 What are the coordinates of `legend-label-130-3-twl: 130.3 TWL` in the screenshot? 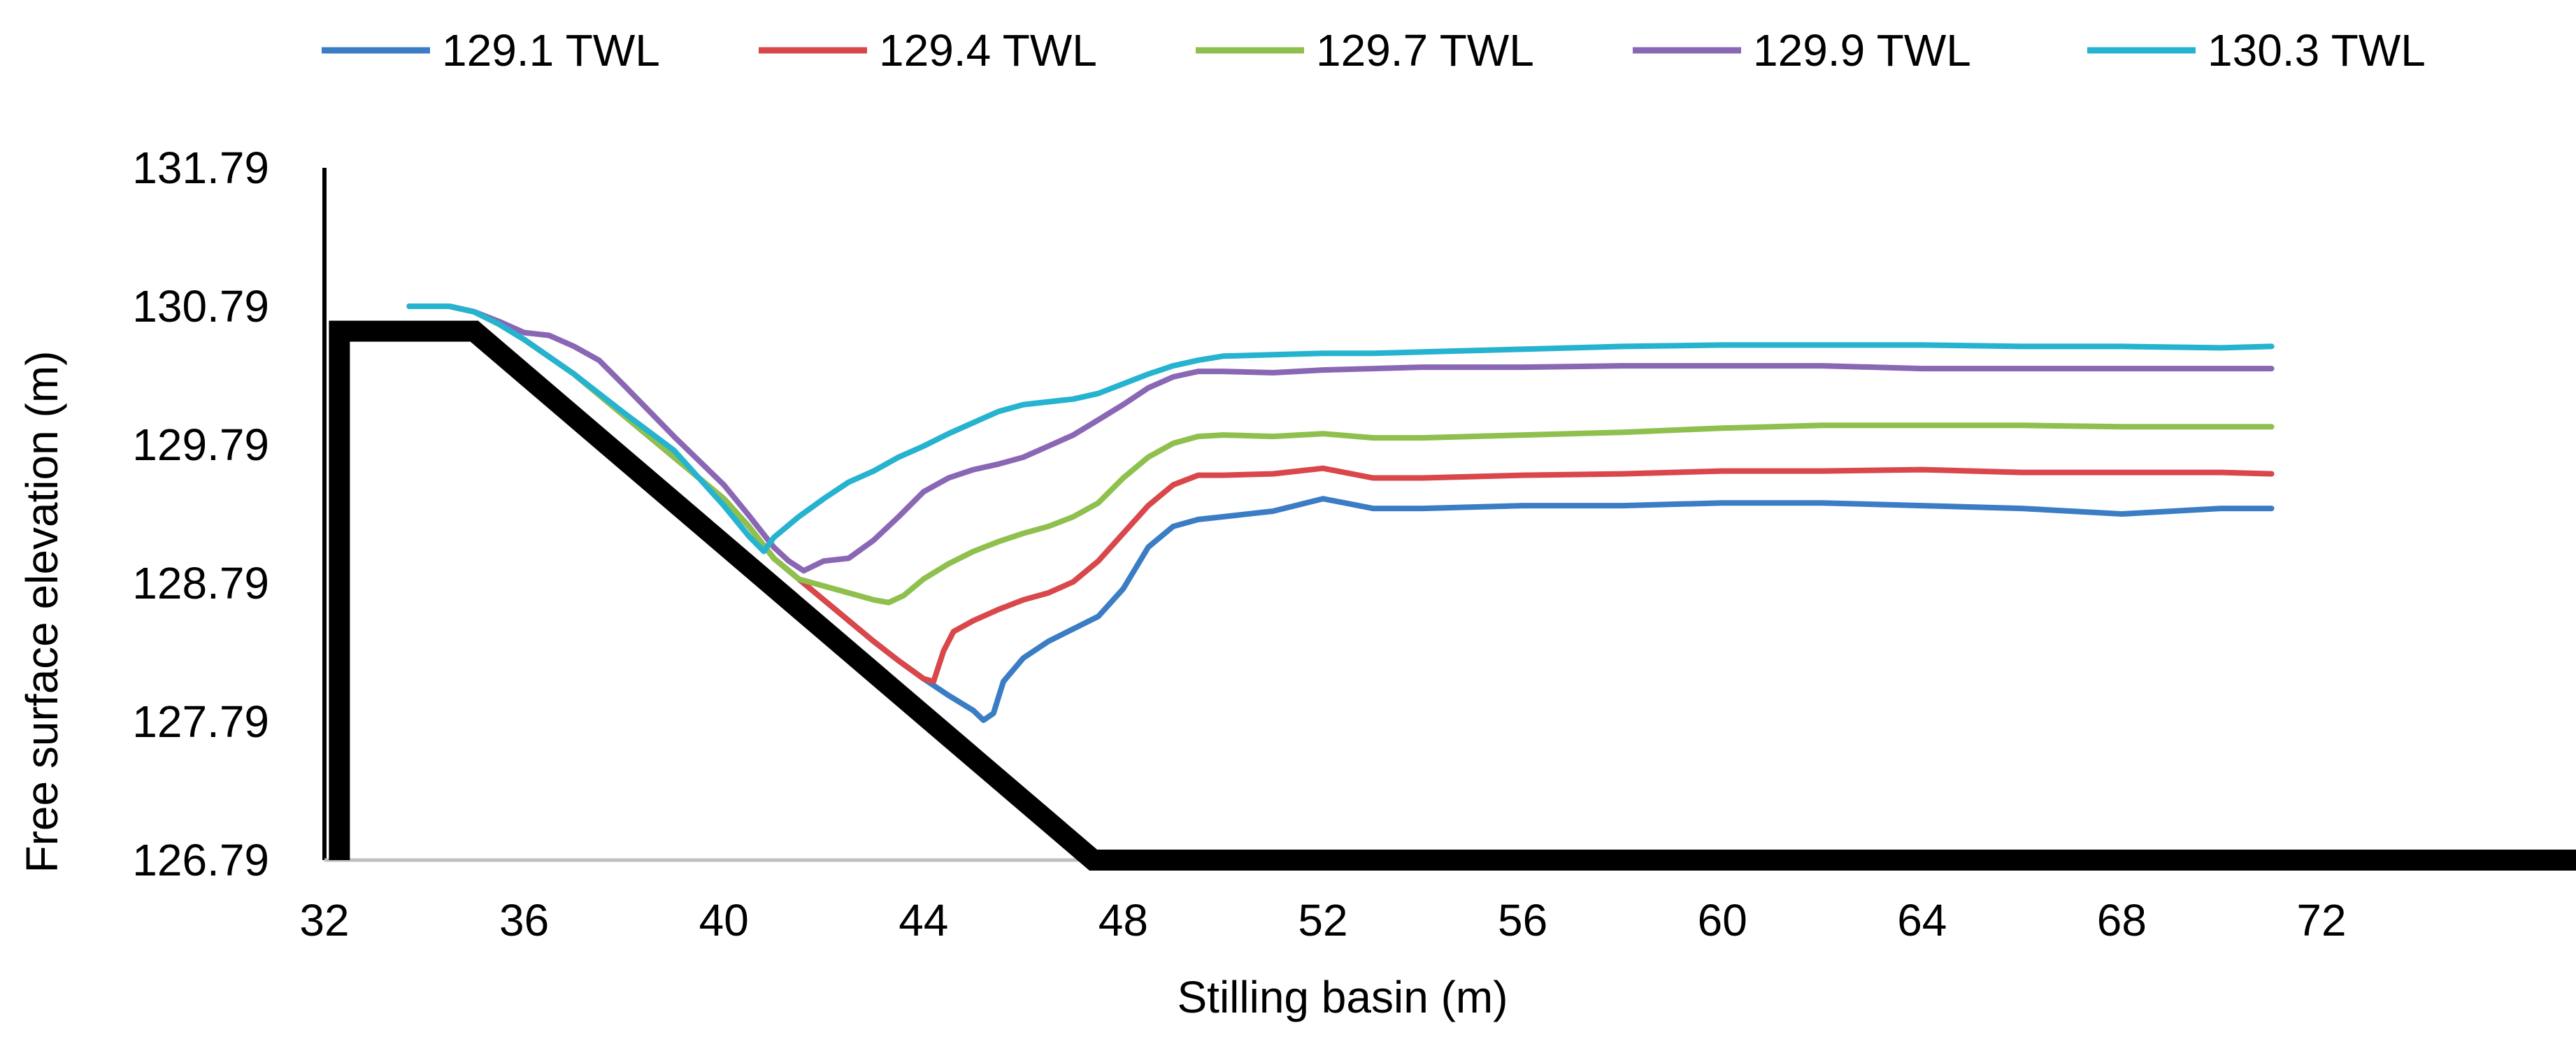 It's located at (2317, 50).